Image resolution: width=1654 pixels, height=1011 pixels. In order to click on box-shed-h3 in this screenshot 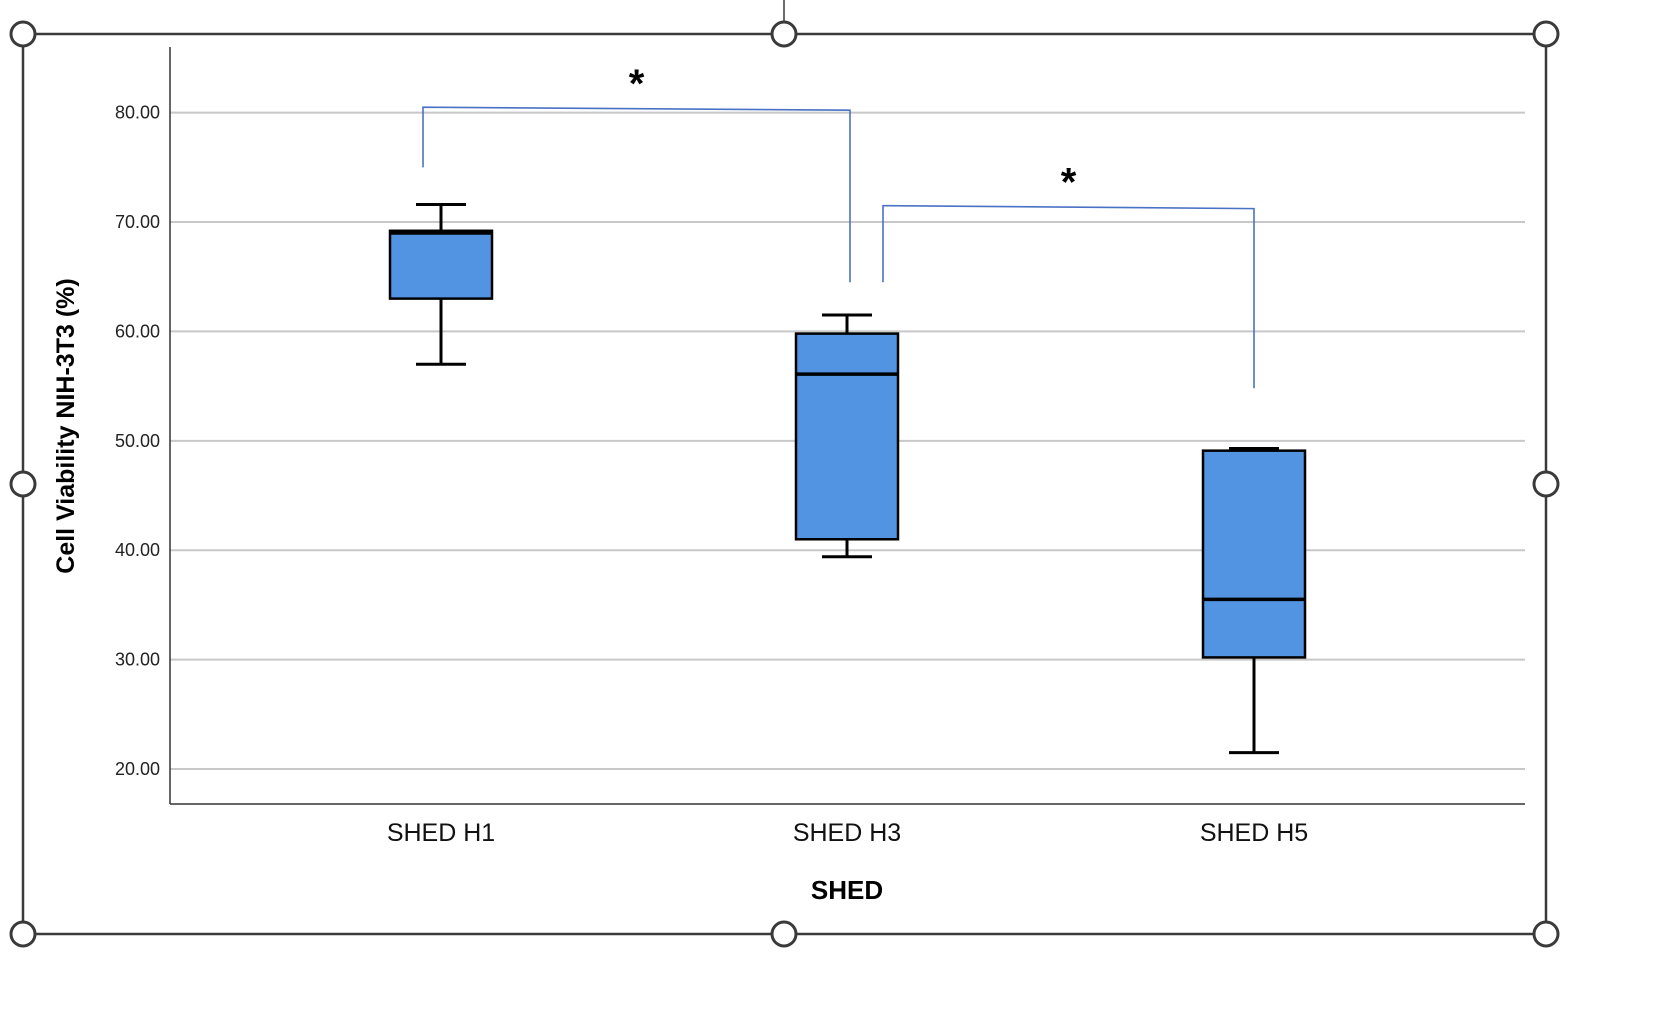, I will do `click(847, 436)`.